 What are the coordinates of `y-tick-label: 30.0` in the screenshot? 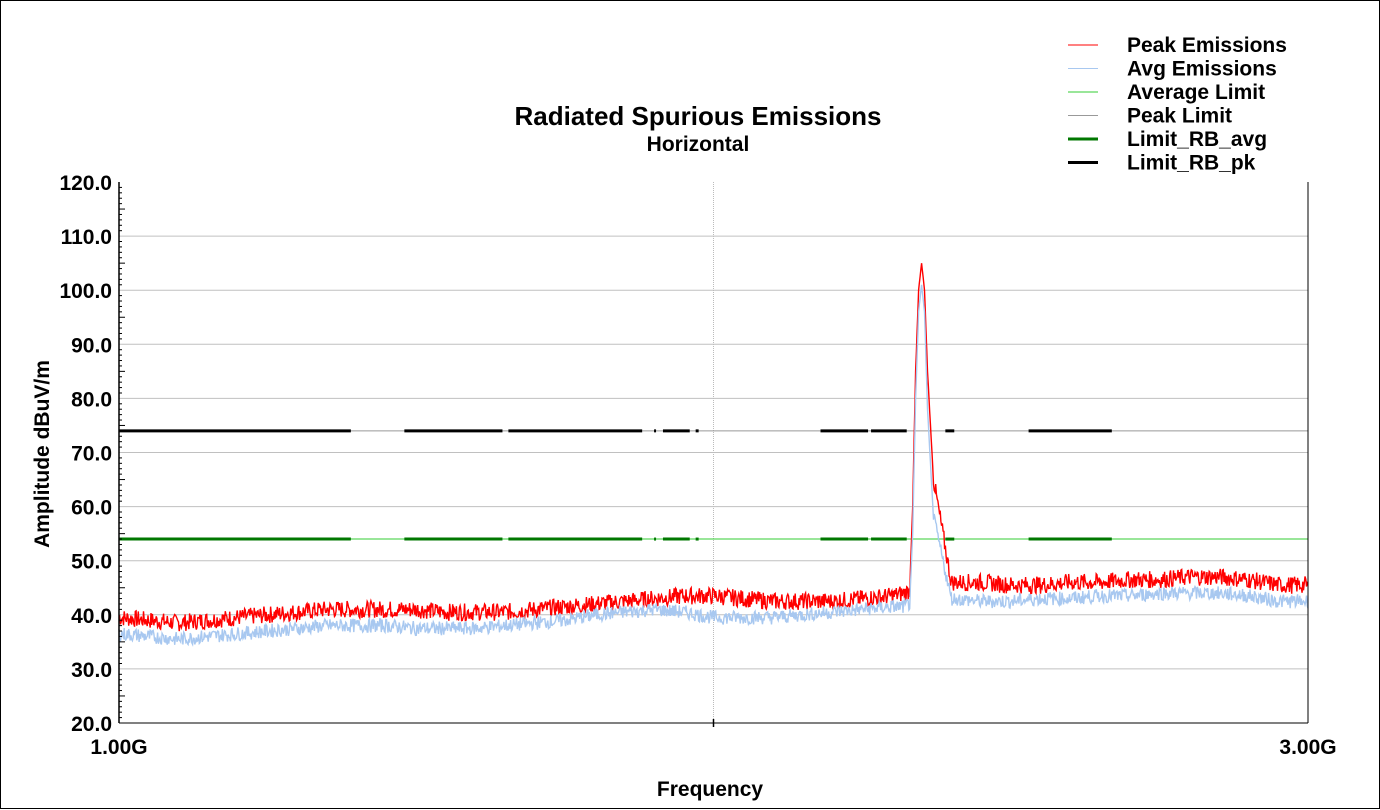 It's located at (91, 670).